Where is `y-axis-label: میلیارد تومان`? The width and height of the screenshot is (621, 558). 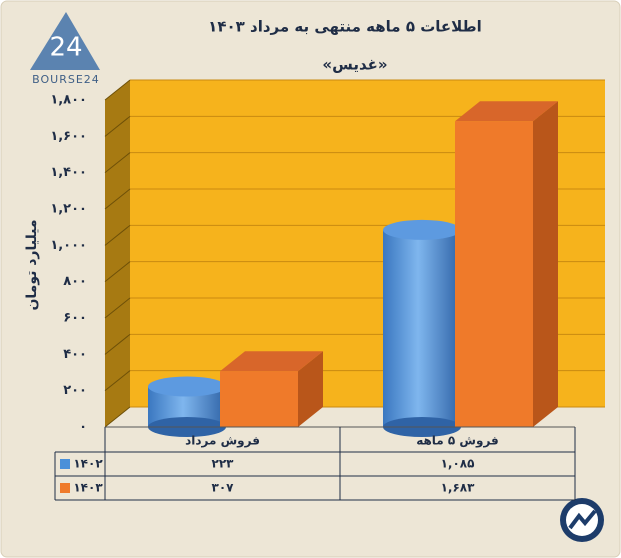
y-axis-label: میلیارد تومان is located at coordinates (32, 264).